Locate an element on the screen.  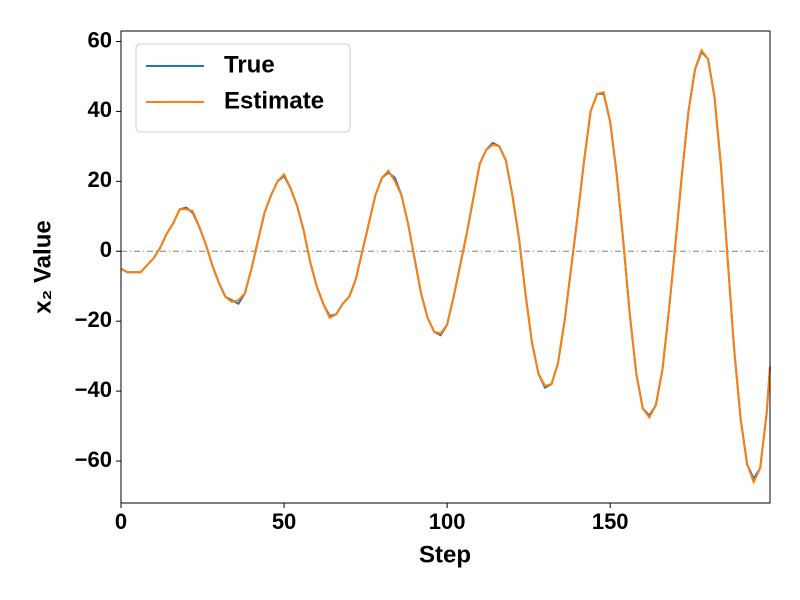
x-tick-label: 0 is located at coordinates (121, 521).